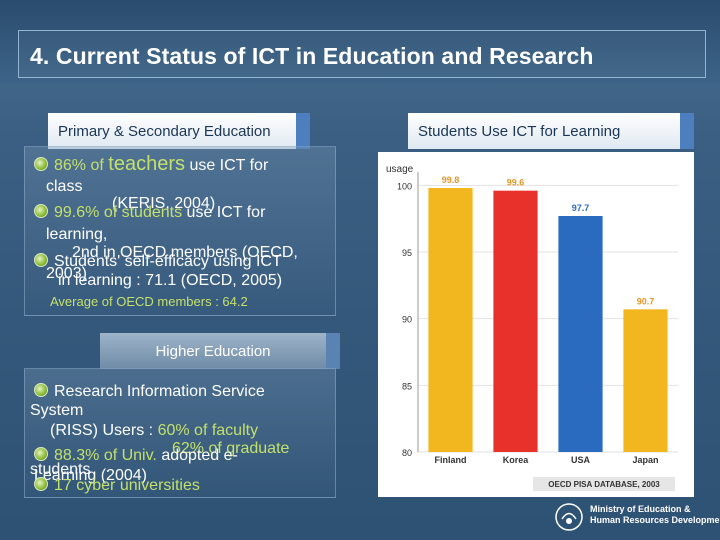 The width and height of the screenshot is (720, 540). I want to click on riss-students: students, so click(60, 469).